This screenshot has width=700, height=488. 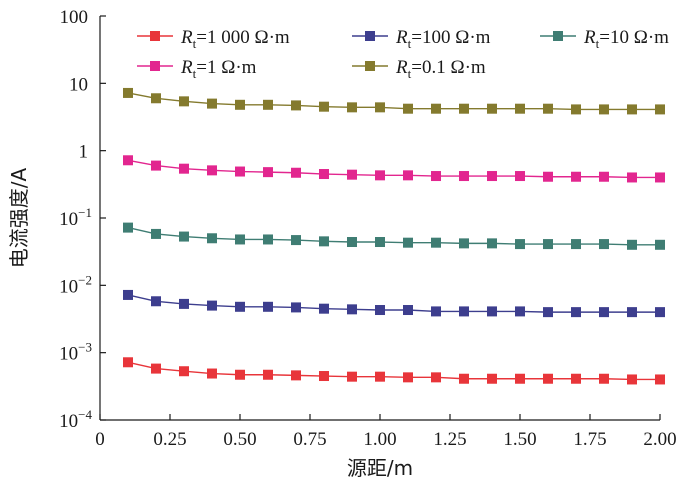 I want to click on x-tick-label: 1.75, so click(x=589, y=439).